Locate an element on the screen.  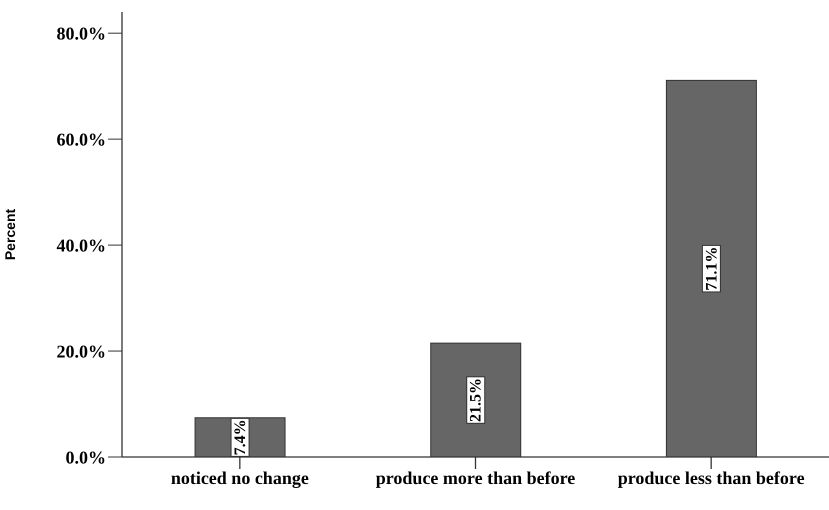
y-tick-label: 0.0% is located at coordinates (86, 457).